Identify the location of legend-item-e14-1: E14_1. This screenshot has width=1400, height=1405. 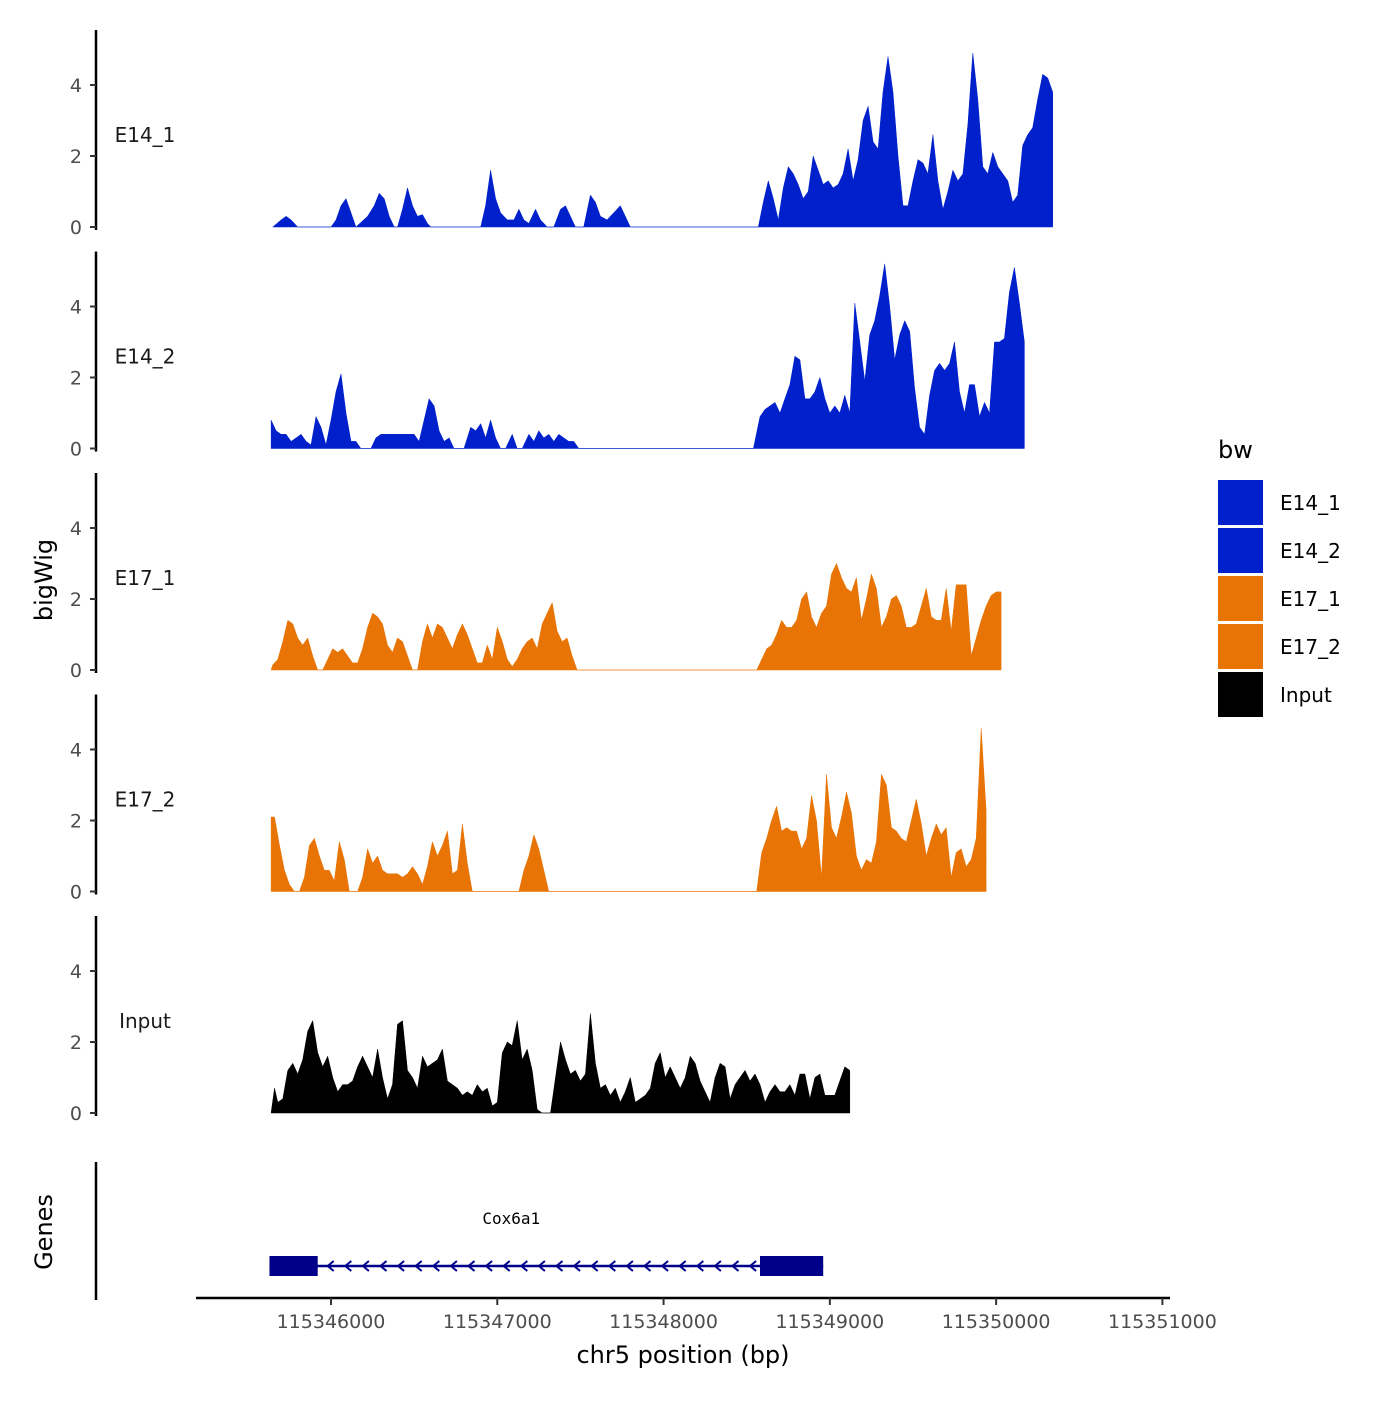
(1279, 502).